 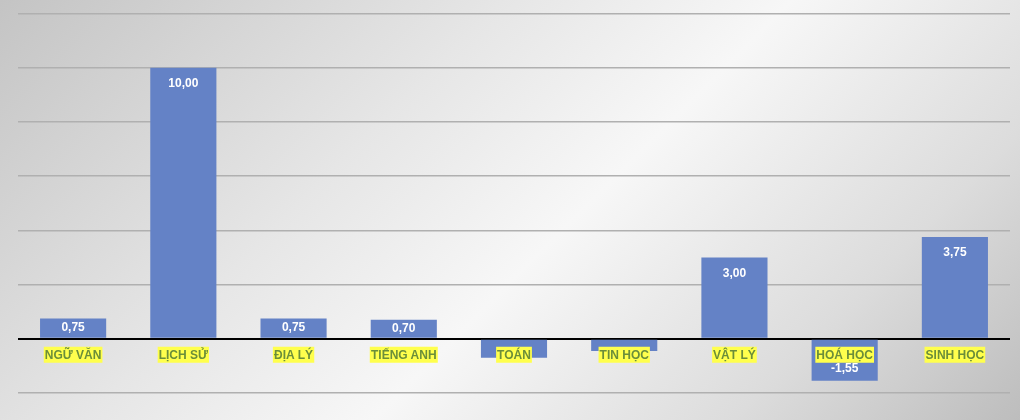 What do you see at coordinates (955, 252) in the screenshot?
I see `data-label: 3,75` at bounding box center [955, 252].